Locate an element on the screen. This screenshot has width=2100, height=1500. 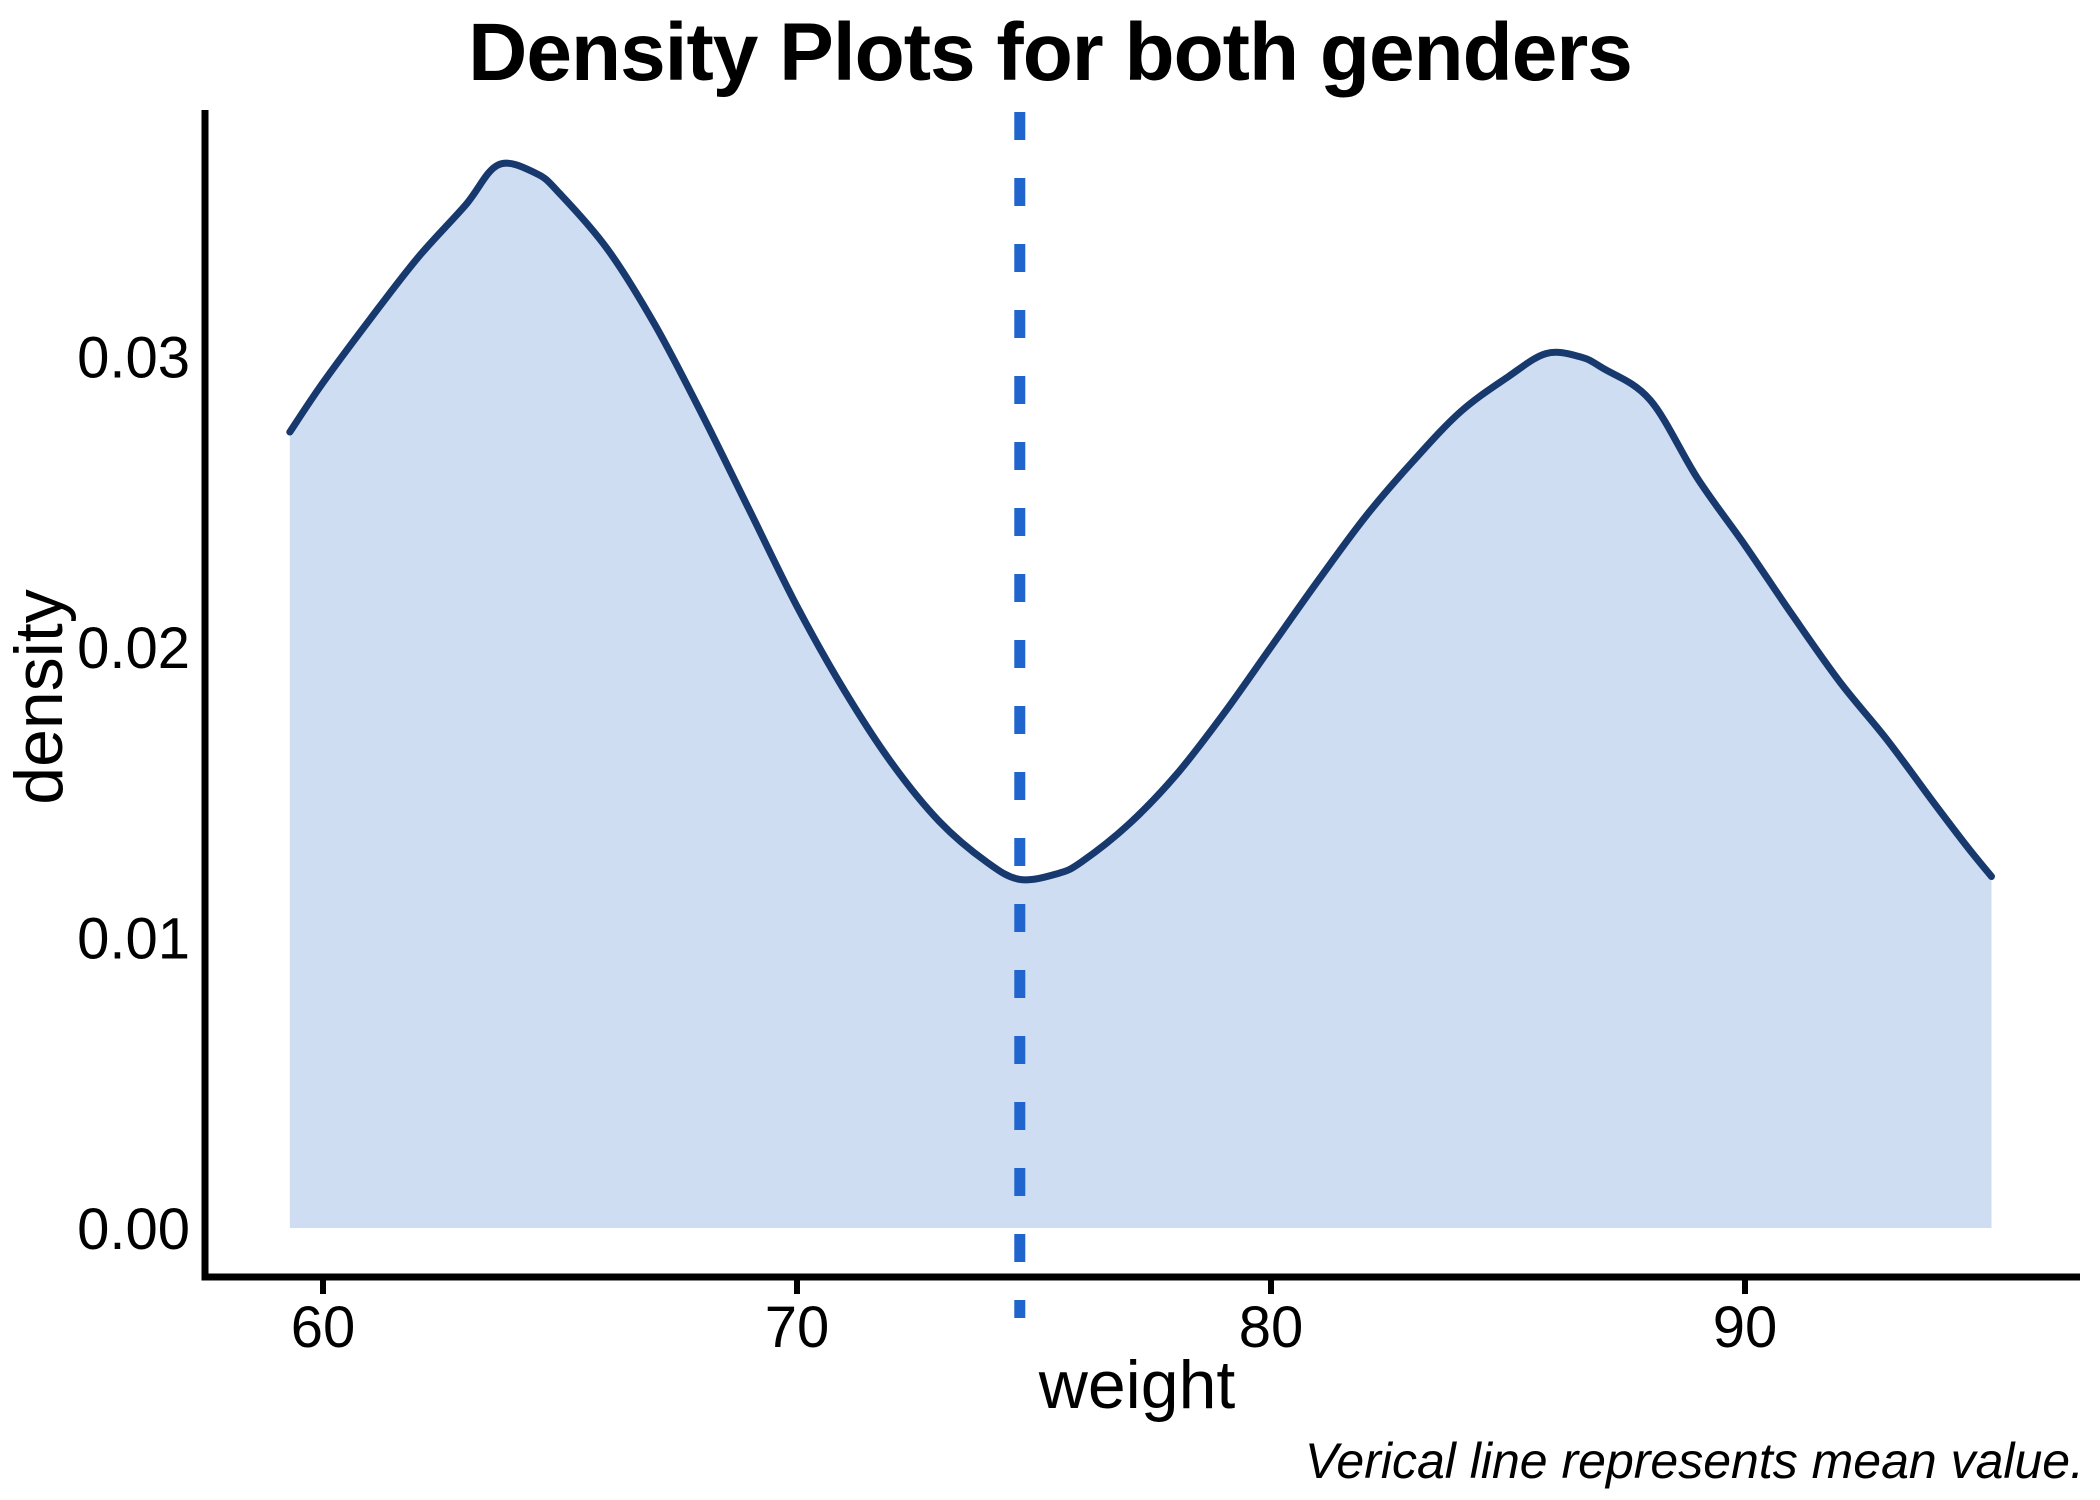
x-tick-label: 90 is located at coordinates (1745, 1327).